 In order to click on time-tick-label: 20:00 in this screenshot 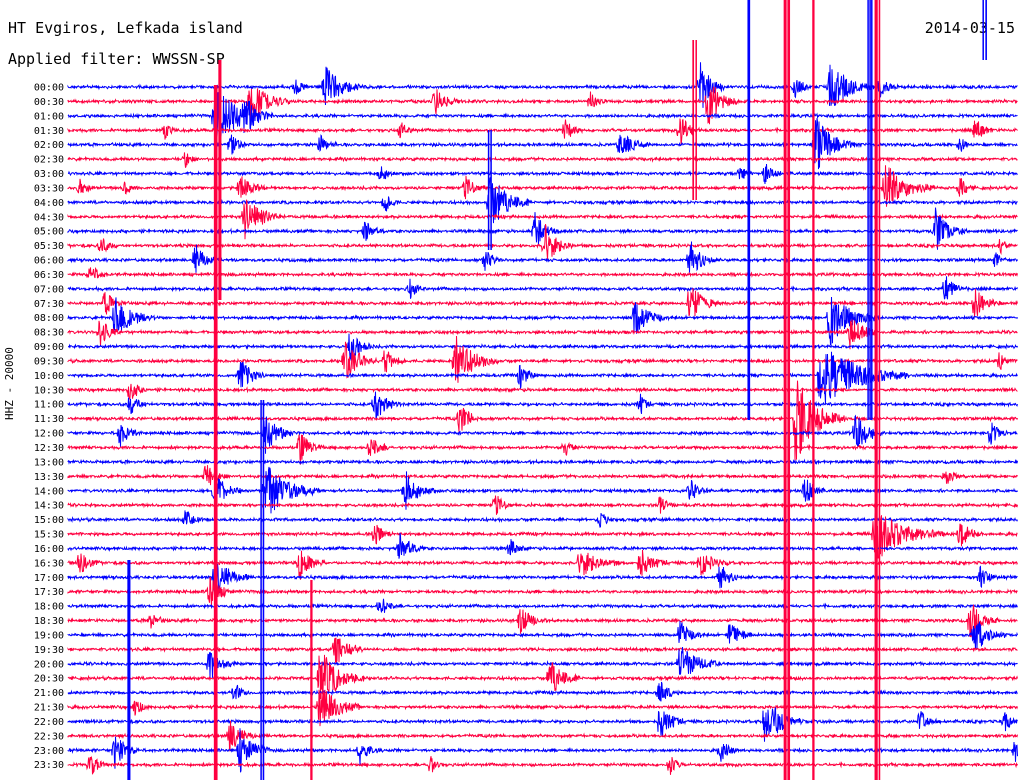, I will do `click(49, 664)`.